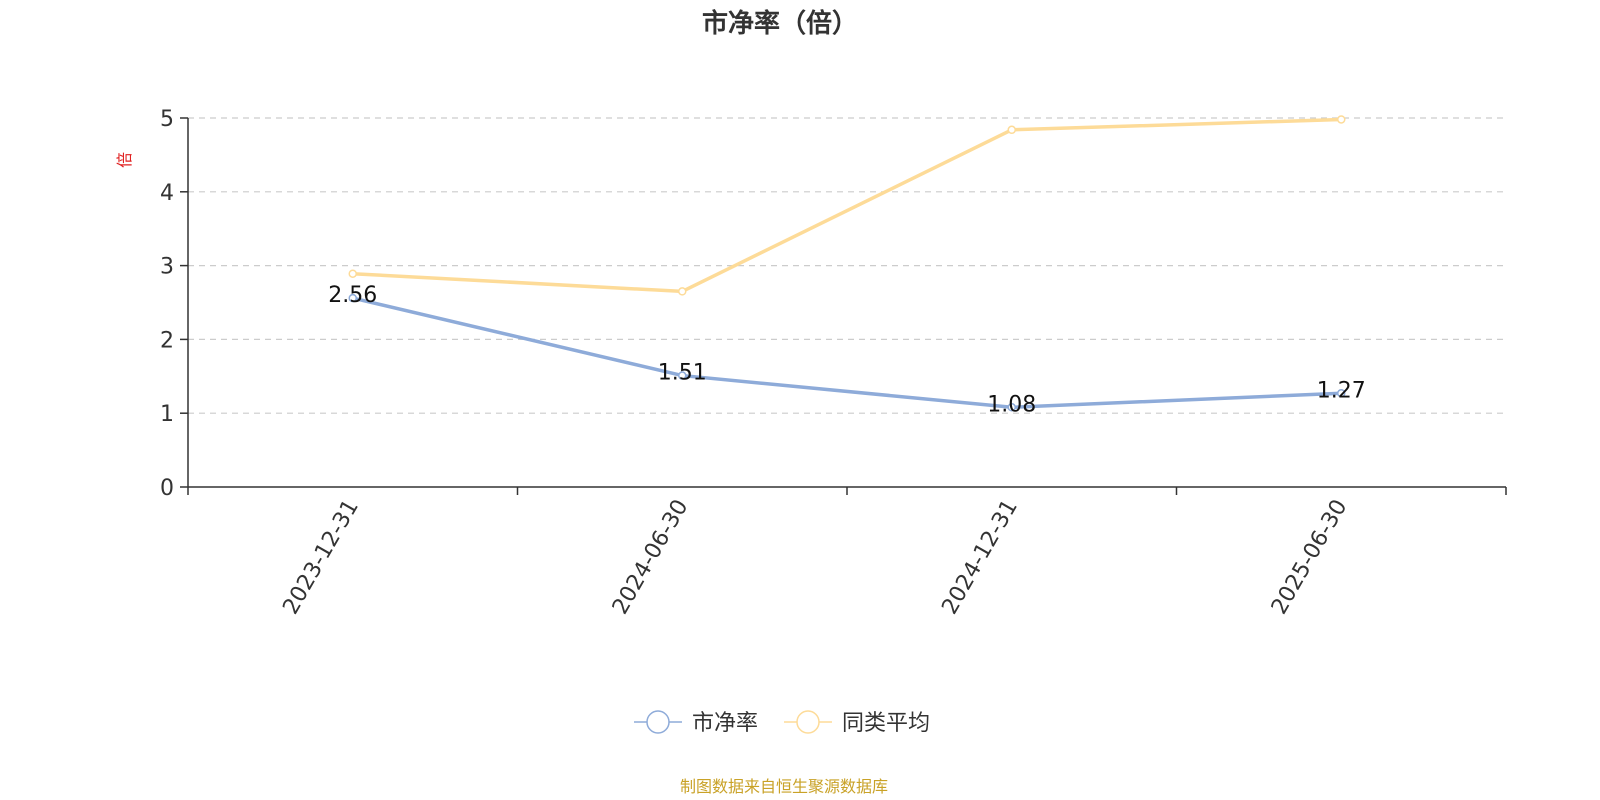 This screenshot has width=1600, height=800. I want to click on data-label: 1.51, so click(682, 373).